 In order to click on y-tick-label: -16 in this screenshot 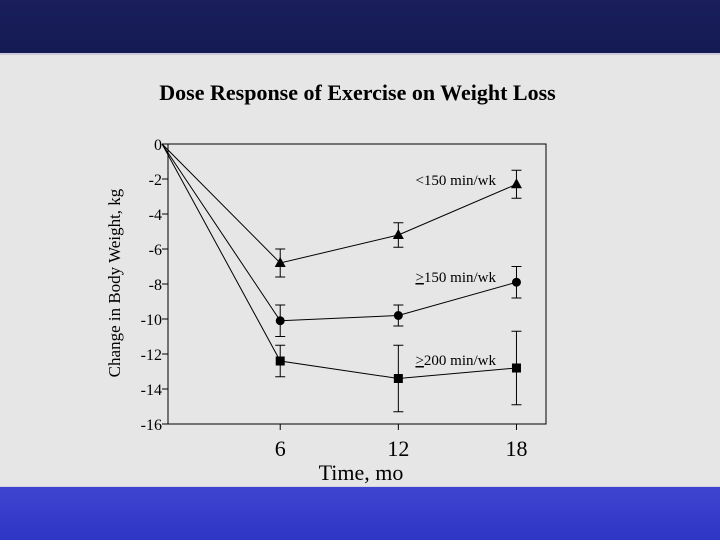, I will do `click(151, 425)`.